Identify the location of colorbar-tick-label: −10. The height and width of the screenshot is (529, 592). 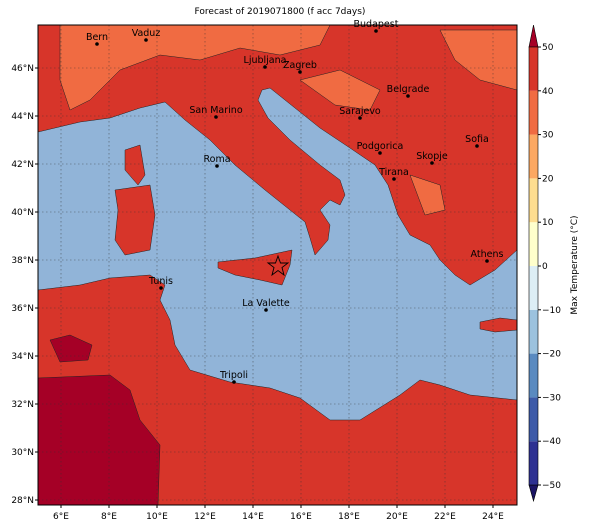
(551, 311).